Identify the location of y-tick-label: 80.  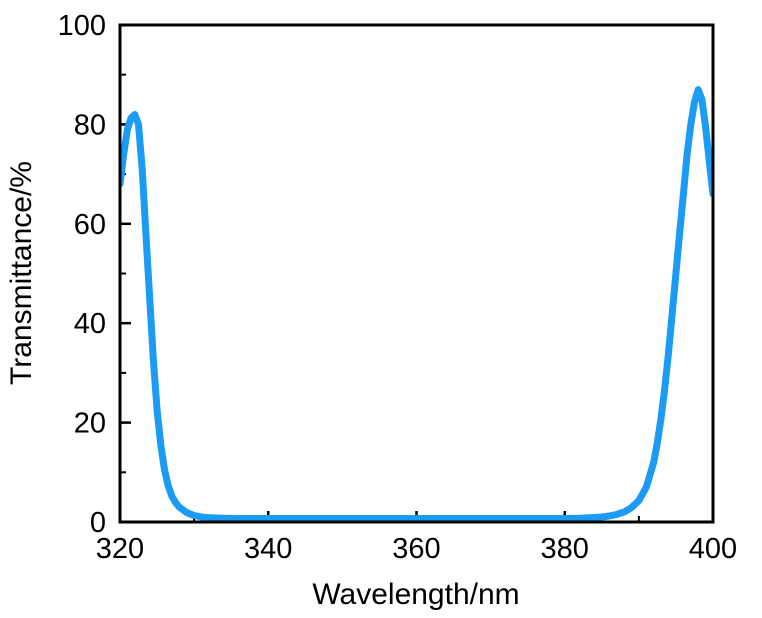
(90, 125).